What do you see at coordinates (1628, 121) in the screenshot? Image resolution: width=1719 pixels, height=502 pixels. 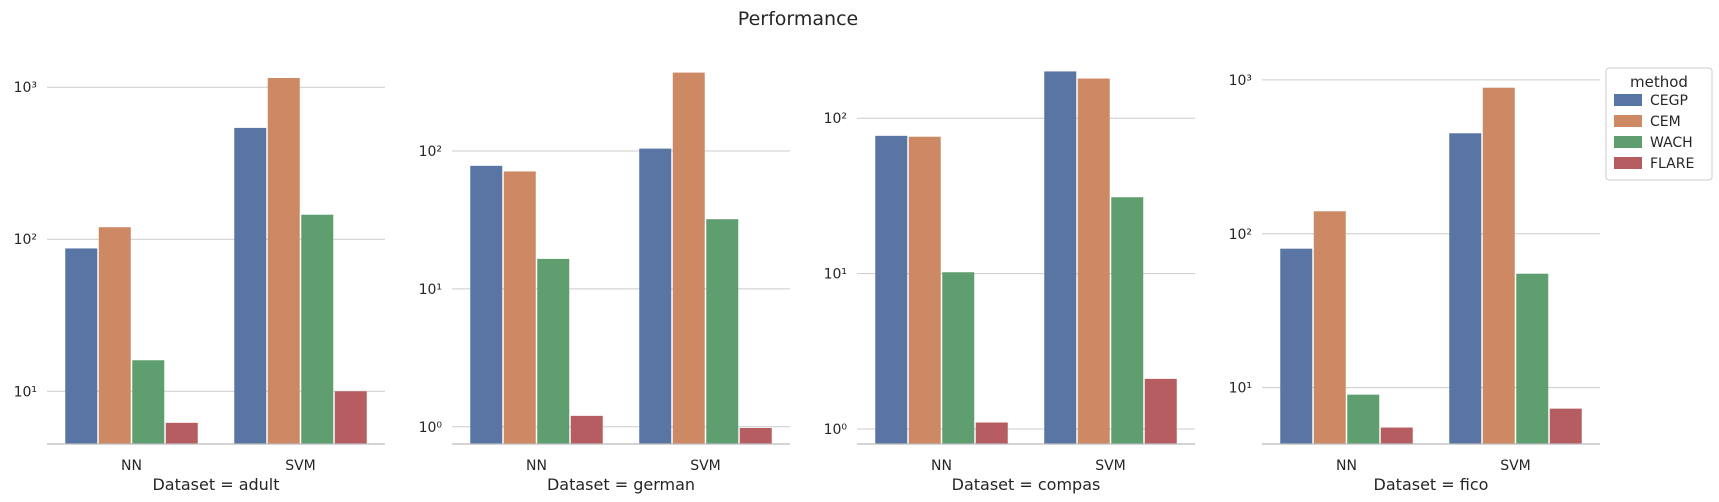 I see `legend-swatch-cem` at bounding box center [1628, 121].